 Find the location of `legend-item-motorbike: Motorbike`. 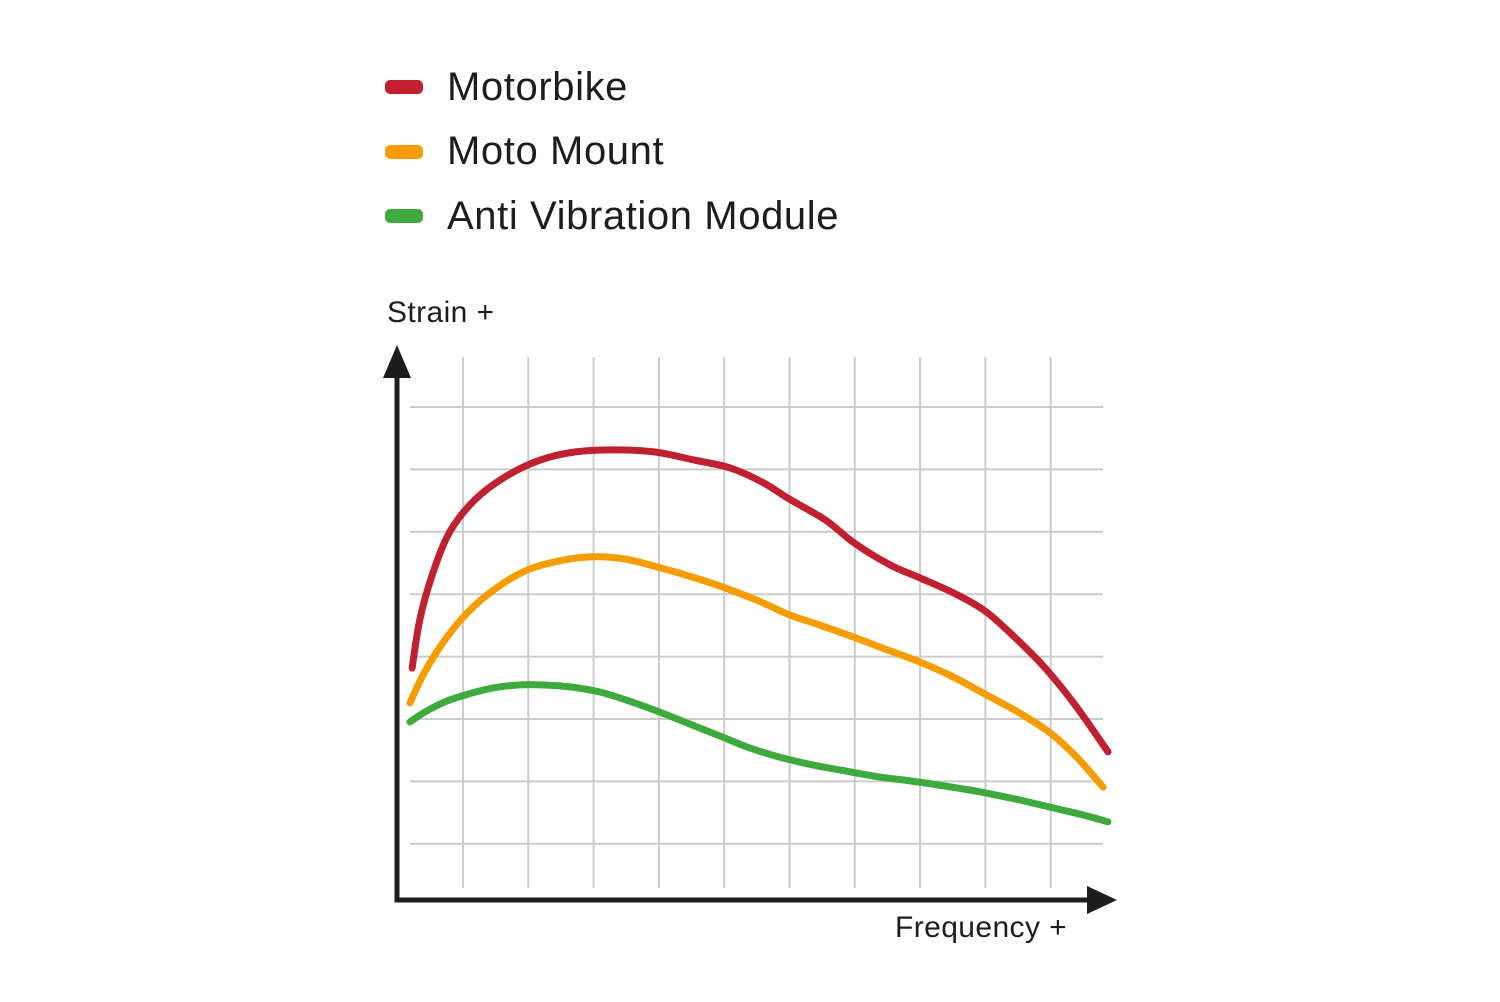

legend-item-motorbike: Motorbike is located at coordinates (612, 87).